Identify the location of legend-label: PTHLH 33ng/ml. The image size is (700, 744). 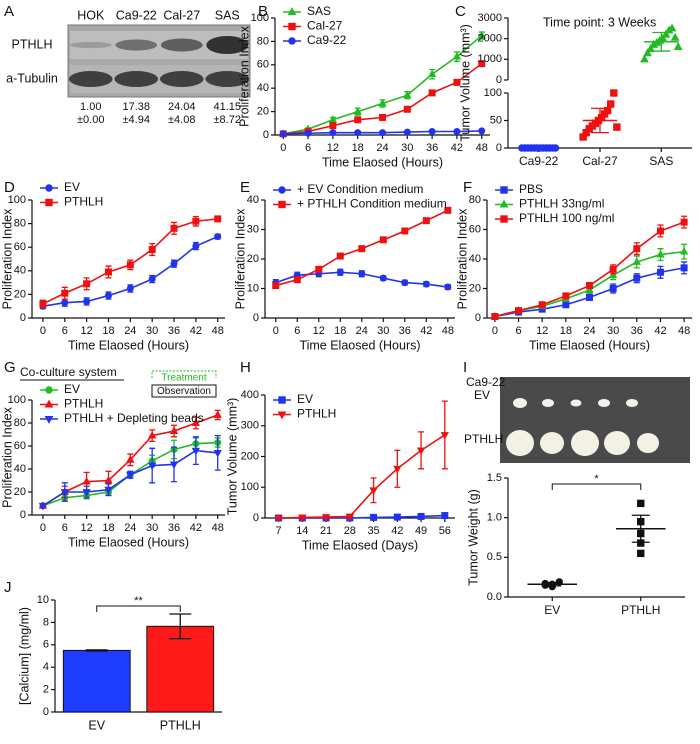
(561, 204).